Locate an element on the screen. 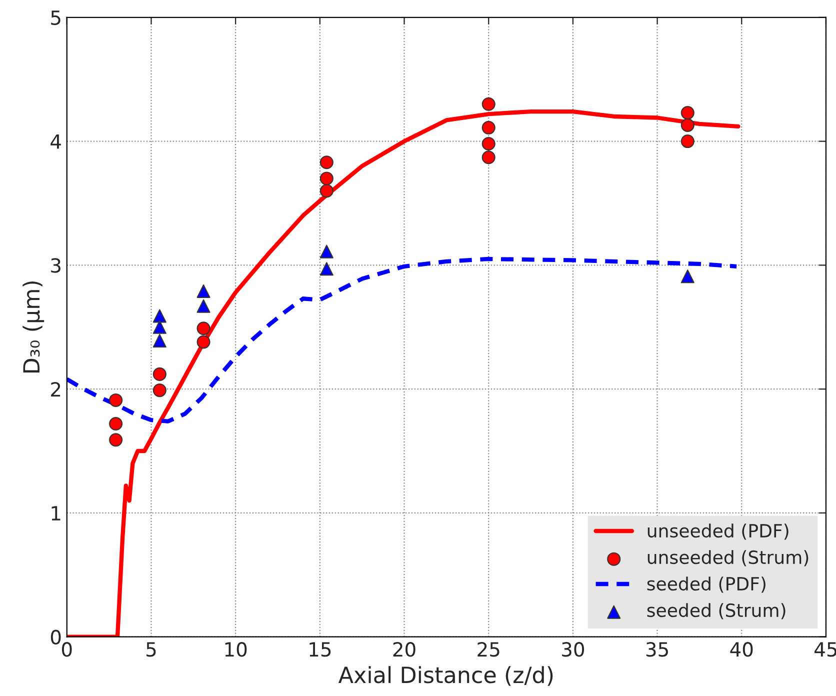 This screenshot has width=836, height=696. x-axis-title: Axial Distance (z/d) is located at coordinates (445, 676).